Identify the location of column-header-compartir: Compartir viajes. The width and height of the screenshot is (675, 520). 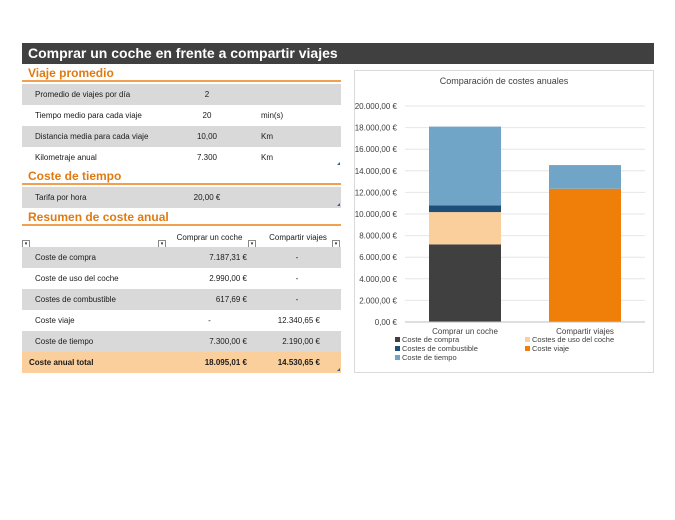
(298, 237).